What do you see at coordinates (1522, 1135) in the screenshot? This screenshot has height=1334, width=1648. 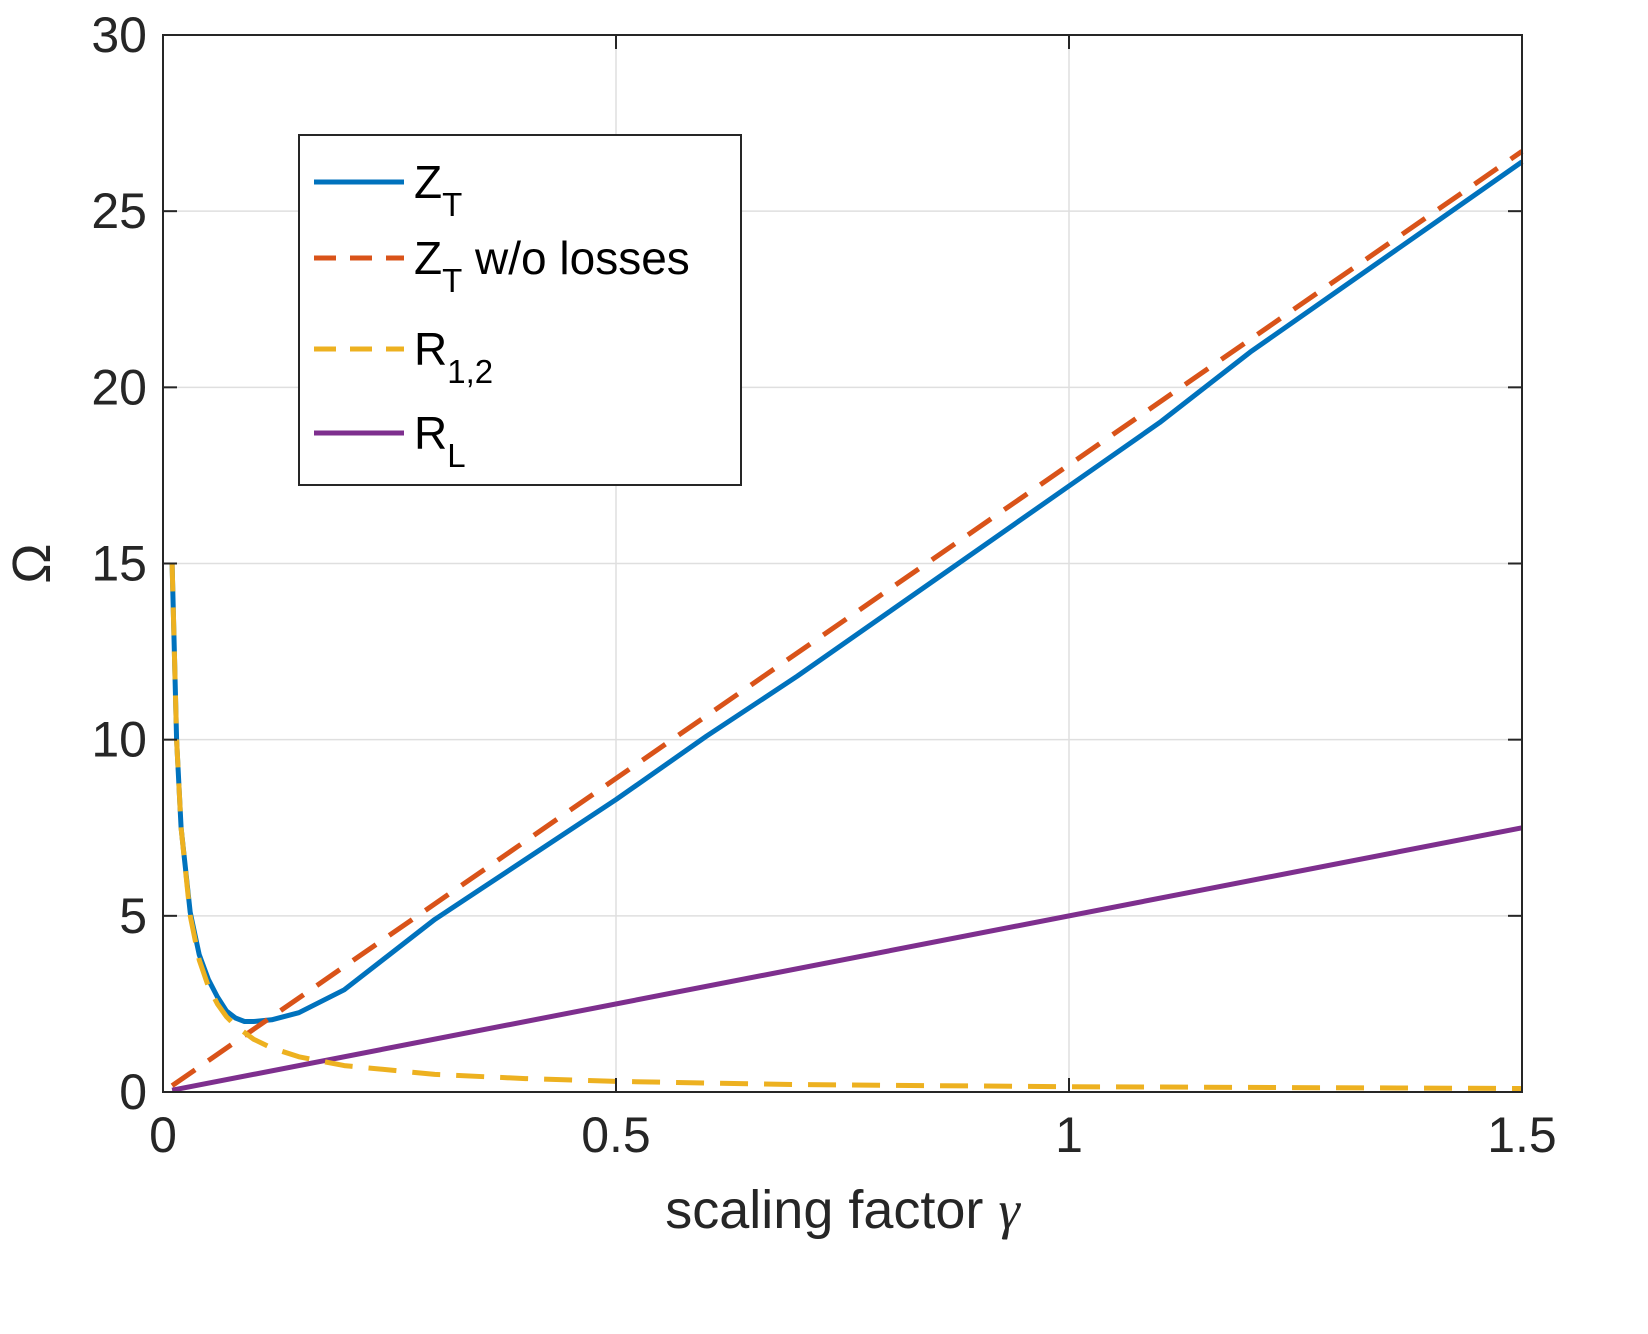 I see `x-tick-label: 1.5` at bounding box center [1522, 1135].